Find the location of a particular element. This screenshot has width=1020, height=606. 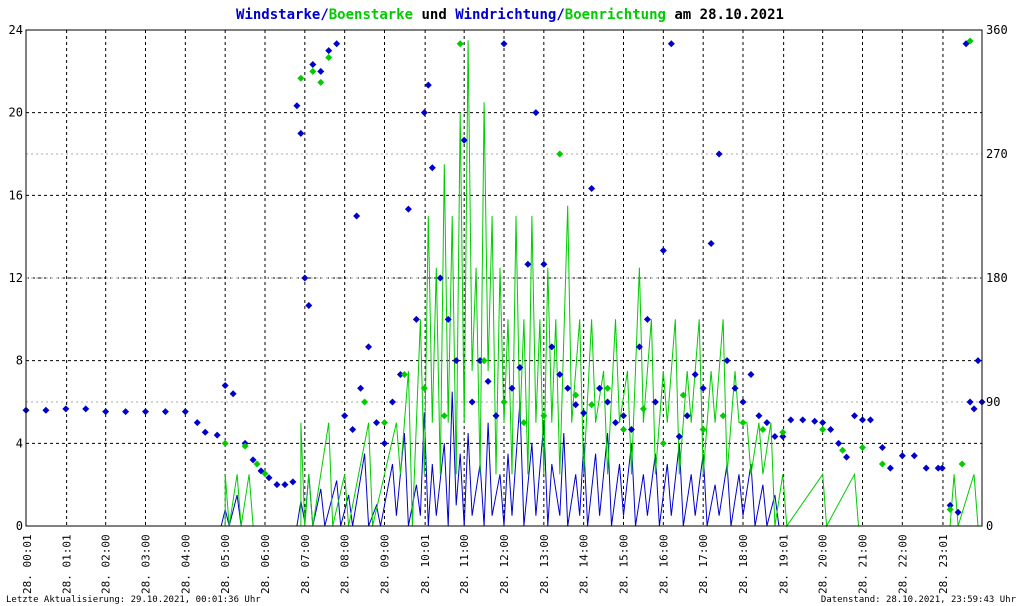

x-tick-label: 28. 00:01 is located at coordinates (27, 564).